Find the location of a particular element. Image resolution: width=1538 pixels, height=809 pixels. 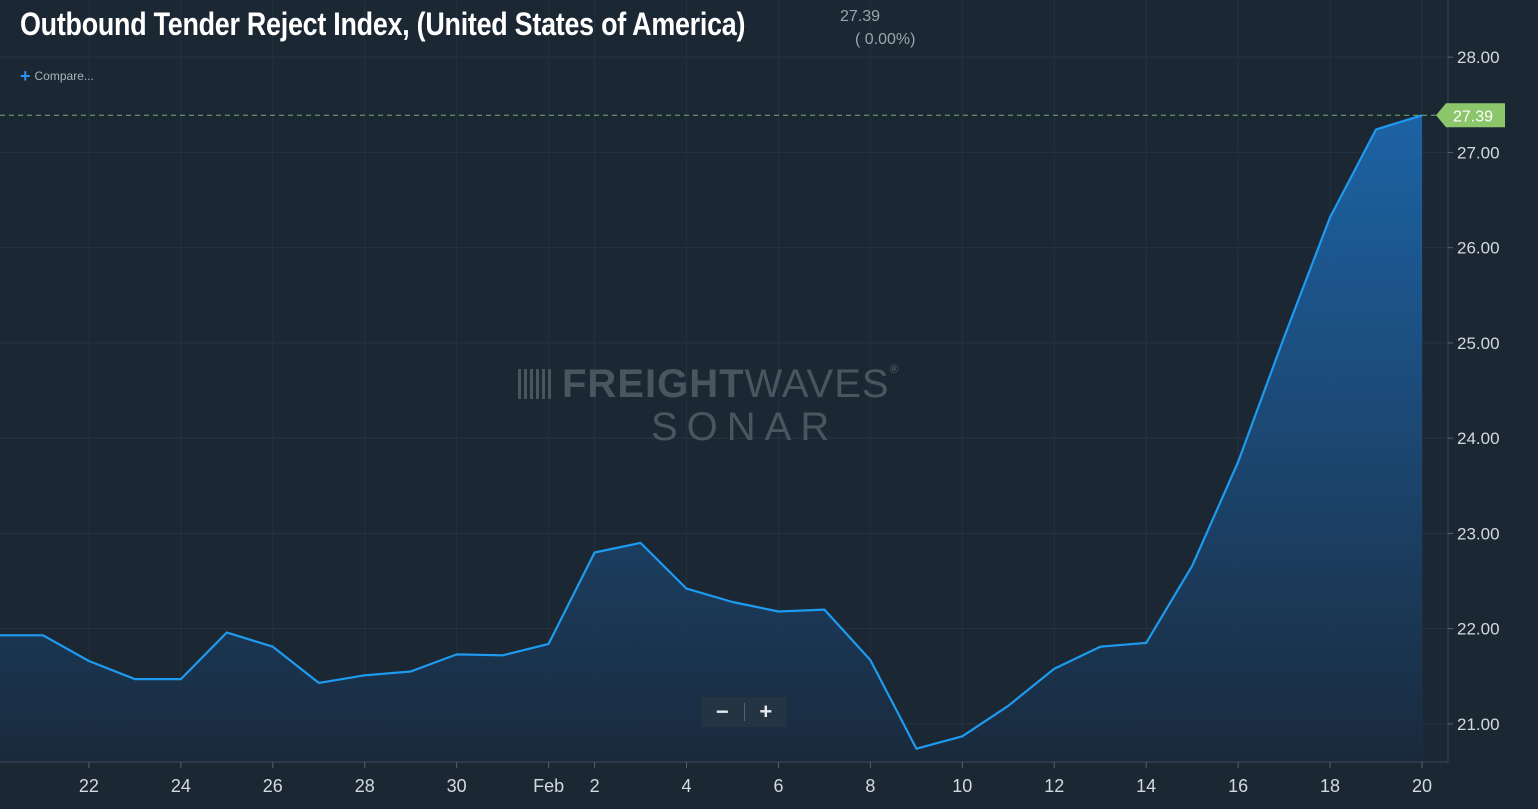

zoom-out-button: − is located at coordinates (722, 711).